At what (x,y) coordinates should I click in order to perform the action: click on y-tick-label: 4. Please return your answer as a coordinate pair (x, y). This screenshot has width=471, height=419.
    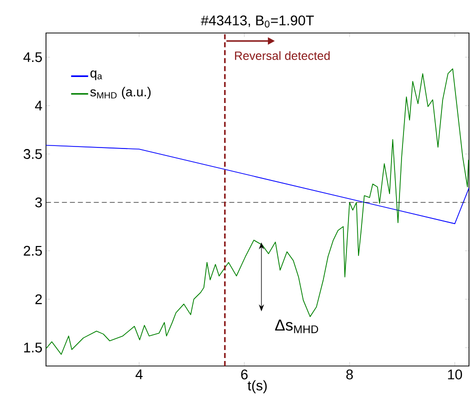
    Looking at the image, I should click on (38, 105).